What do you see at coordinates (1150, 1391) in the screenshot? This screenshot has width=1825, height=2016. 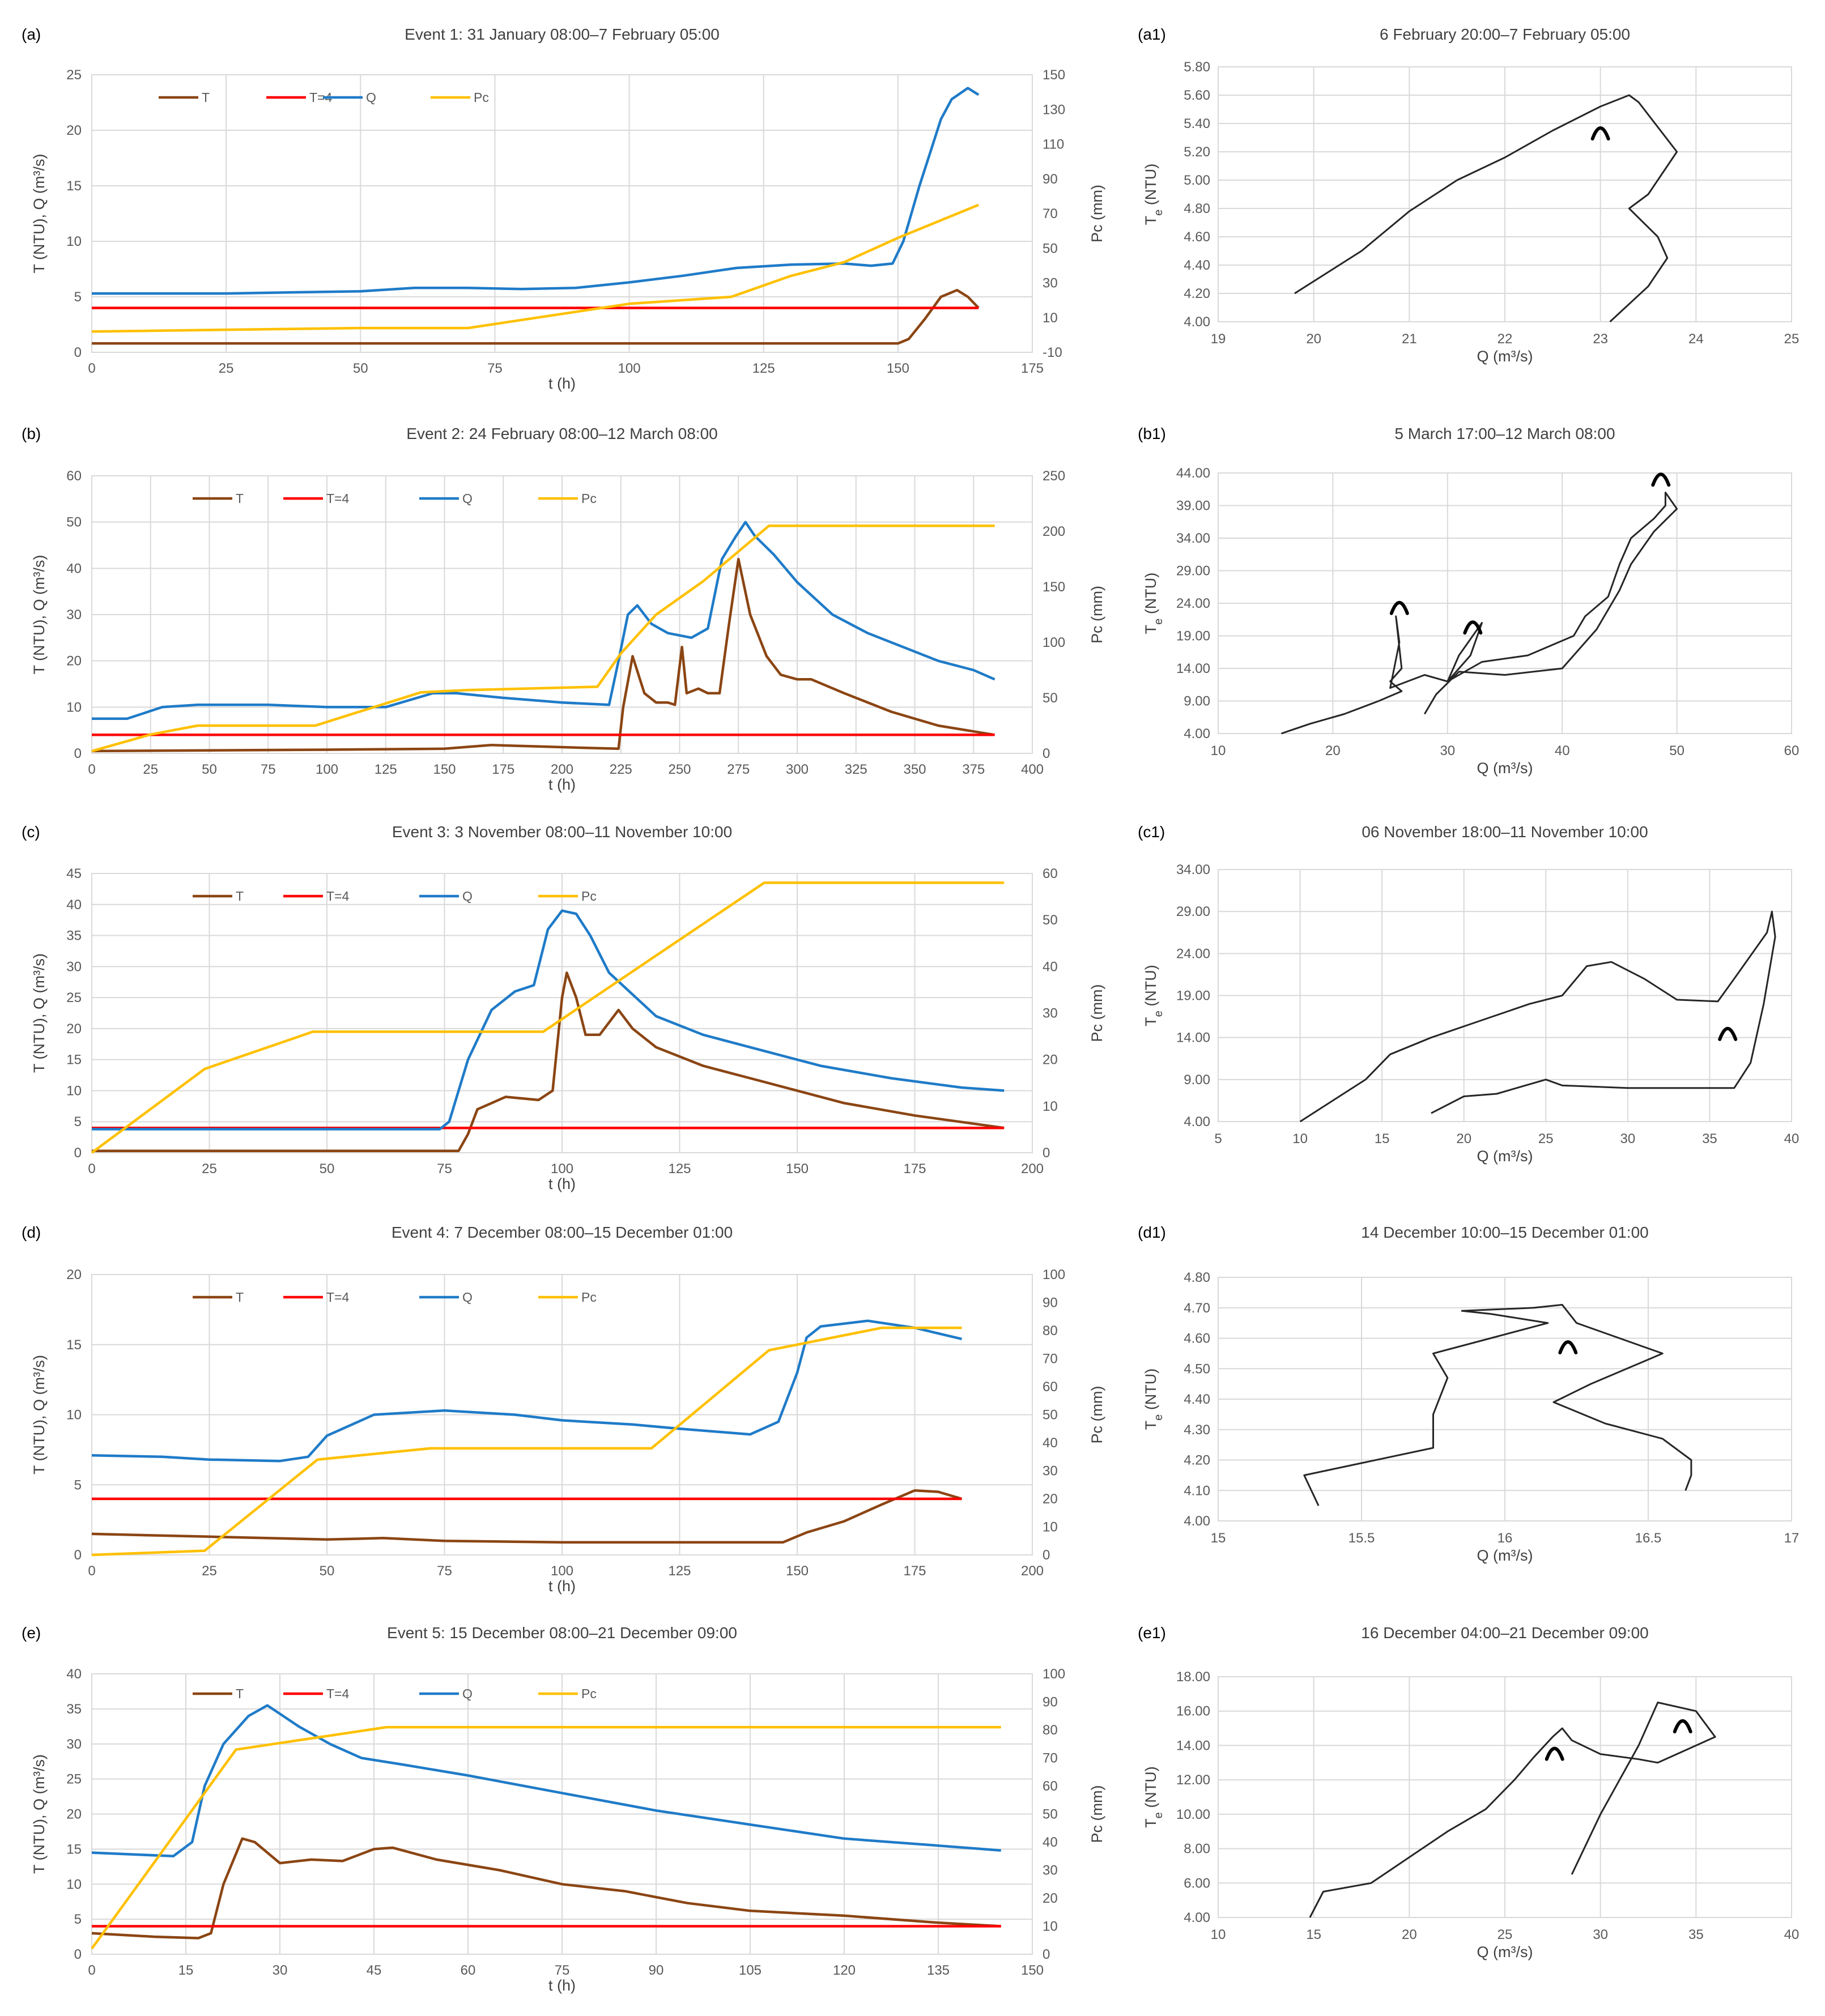 I see `y-axis-label-unit: (NTU)` at bounding box center [1150, 1391].